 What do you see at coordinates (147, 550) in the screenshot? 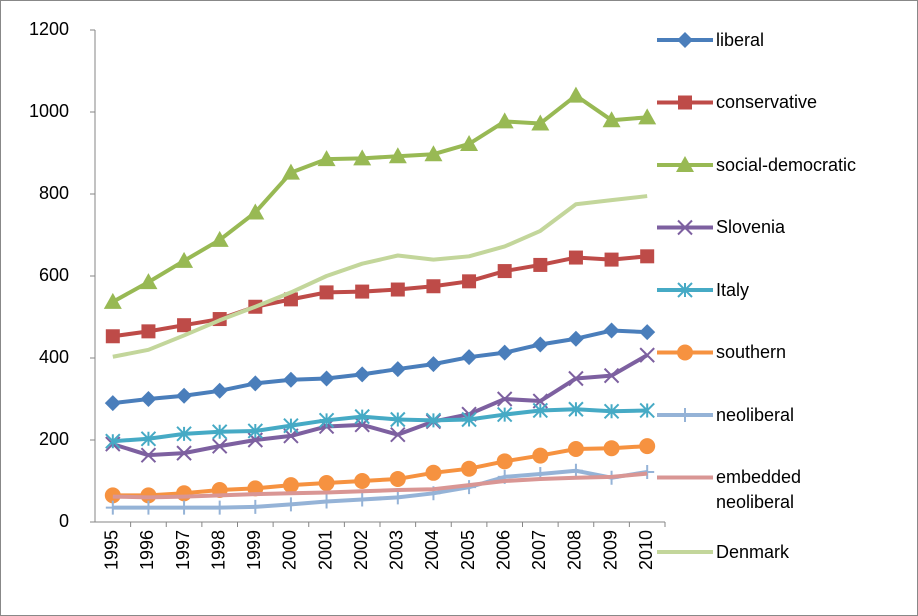
I see `x-tick-label: 1996` at bounding box center [147, 550].